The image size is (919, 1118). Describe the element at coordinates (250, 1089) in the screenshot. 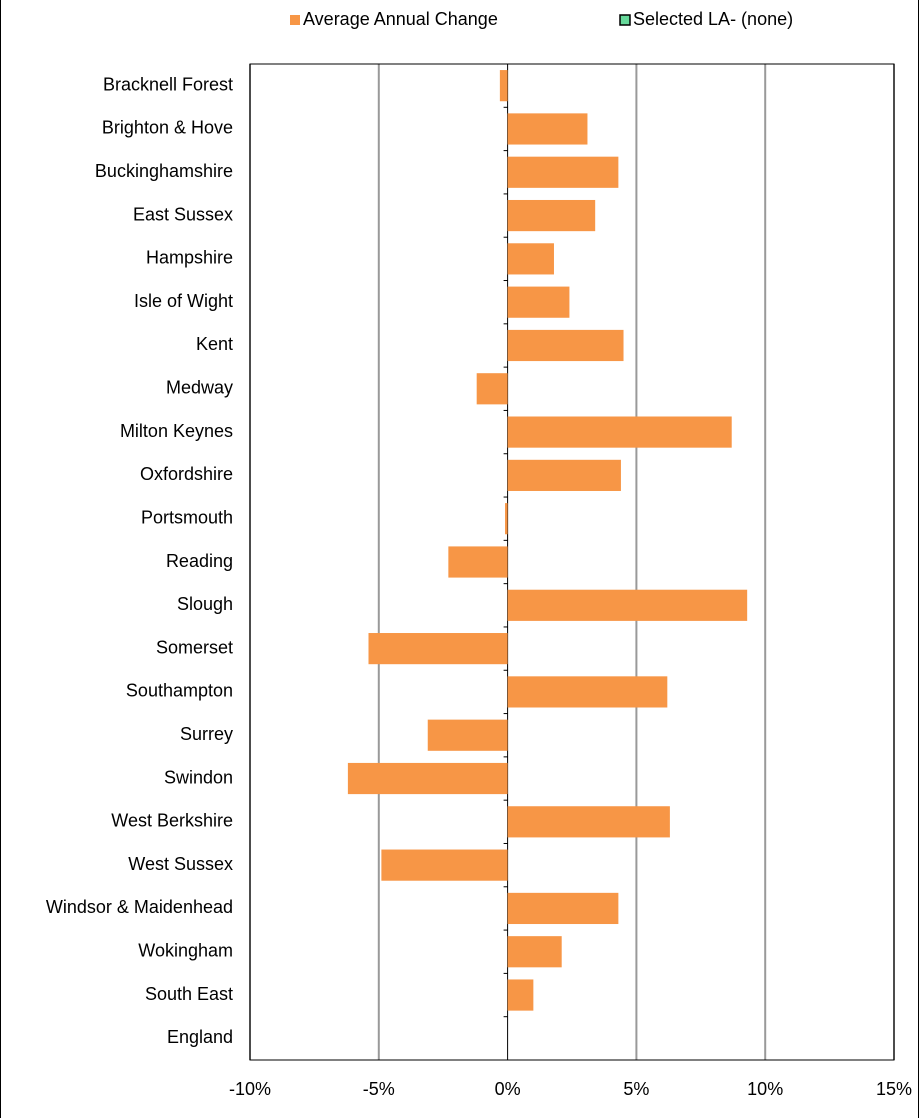

I see `x-tick-label: -10%` at that location.